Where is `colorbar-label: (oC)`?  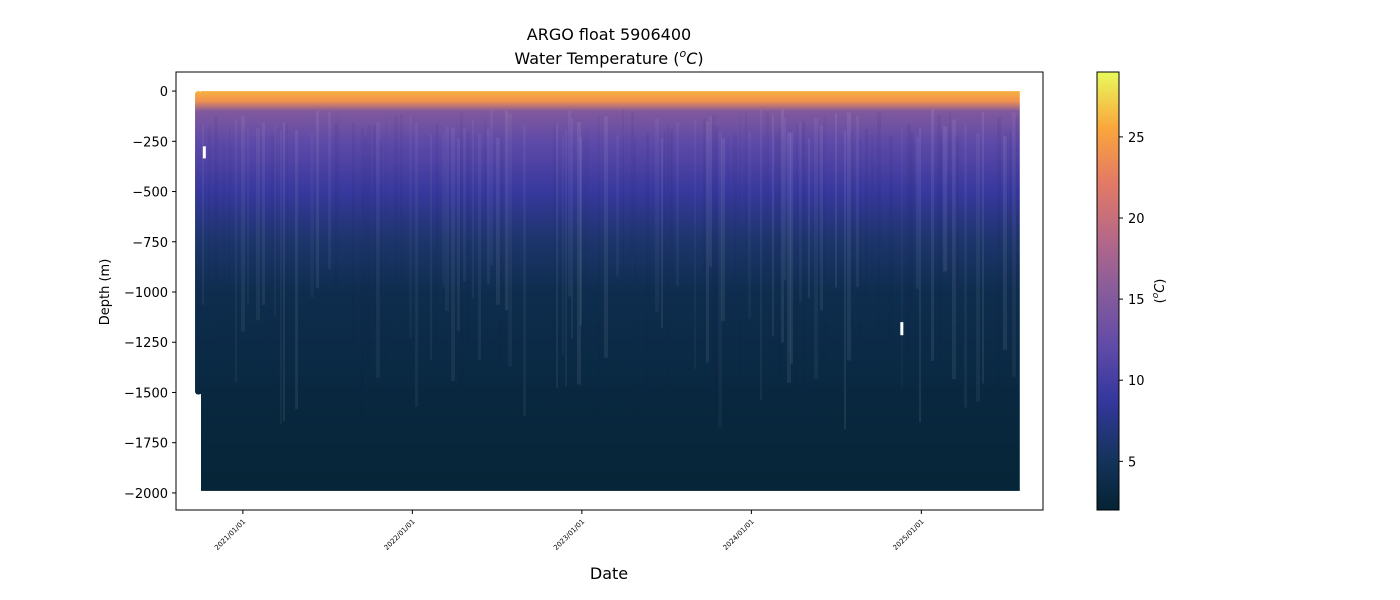
colorbar-label: (oC) is located at coordinates (1159, 291).